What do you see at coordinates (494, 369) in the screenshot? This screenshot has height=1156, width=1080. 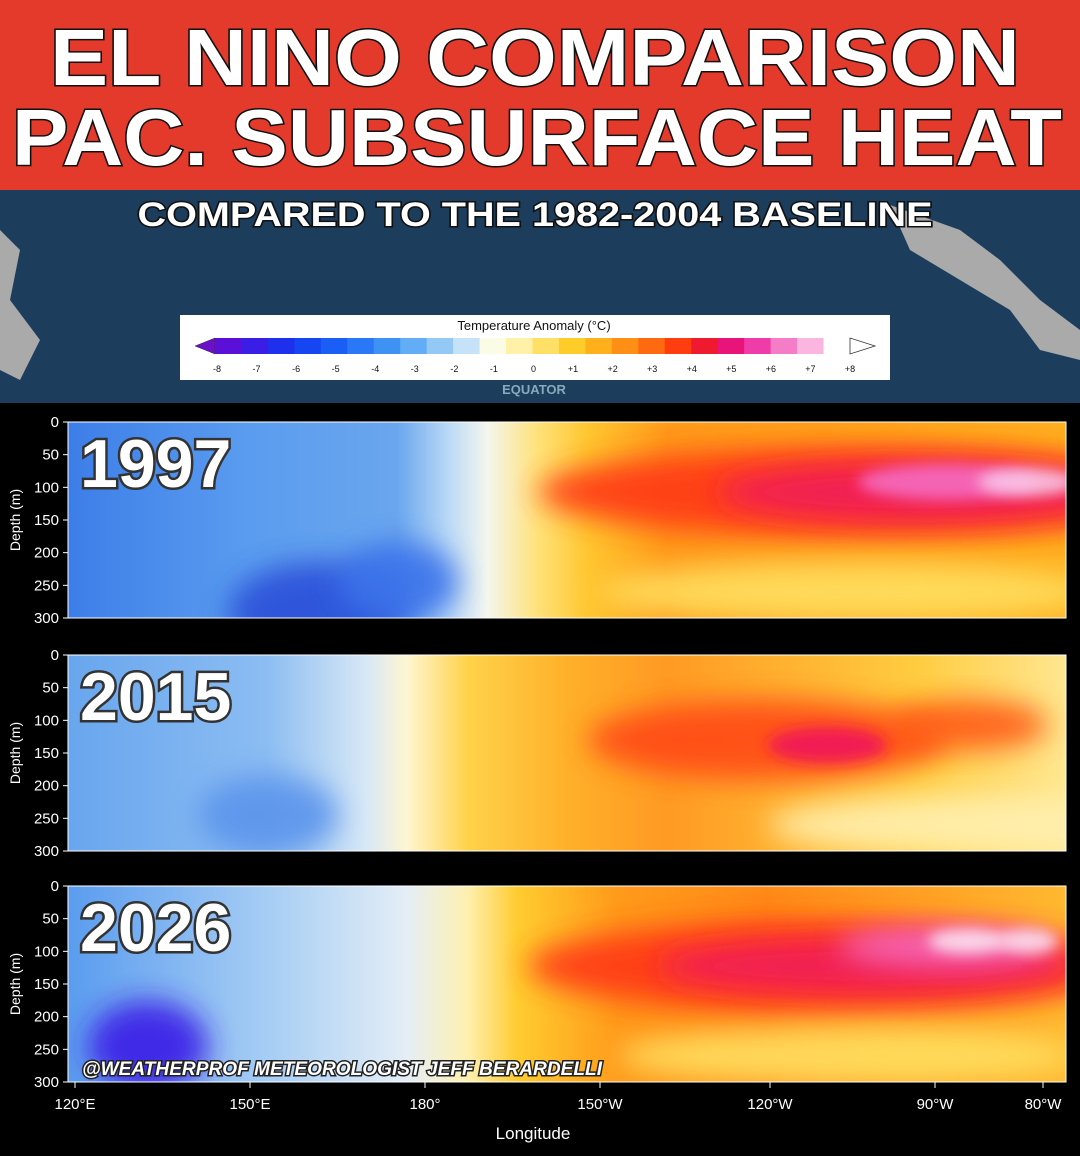 I see `colorbar-tick-label: -1` at bounding box center [494, 369].